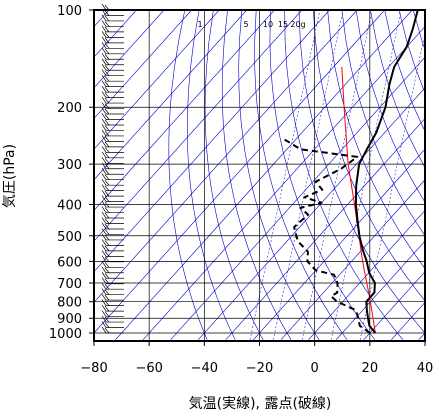 The width and height of the screenshot is (435, 412). I want to click on x-axis-title: 気温(実線), 露点(破線), so click(260, 404).